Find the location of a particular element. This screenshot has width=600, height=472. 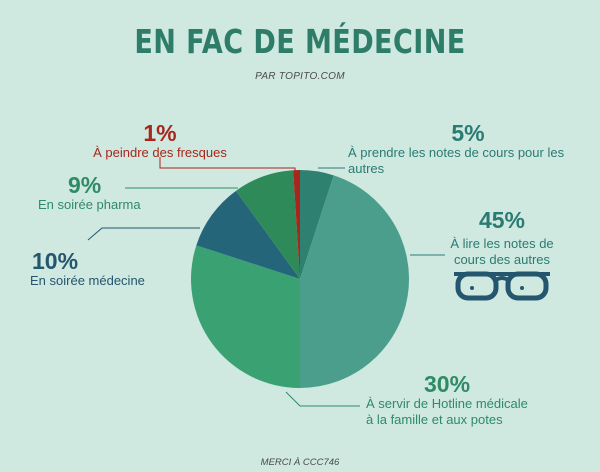

pct-lire-notes: 45% is located at coordinates (502, 220).